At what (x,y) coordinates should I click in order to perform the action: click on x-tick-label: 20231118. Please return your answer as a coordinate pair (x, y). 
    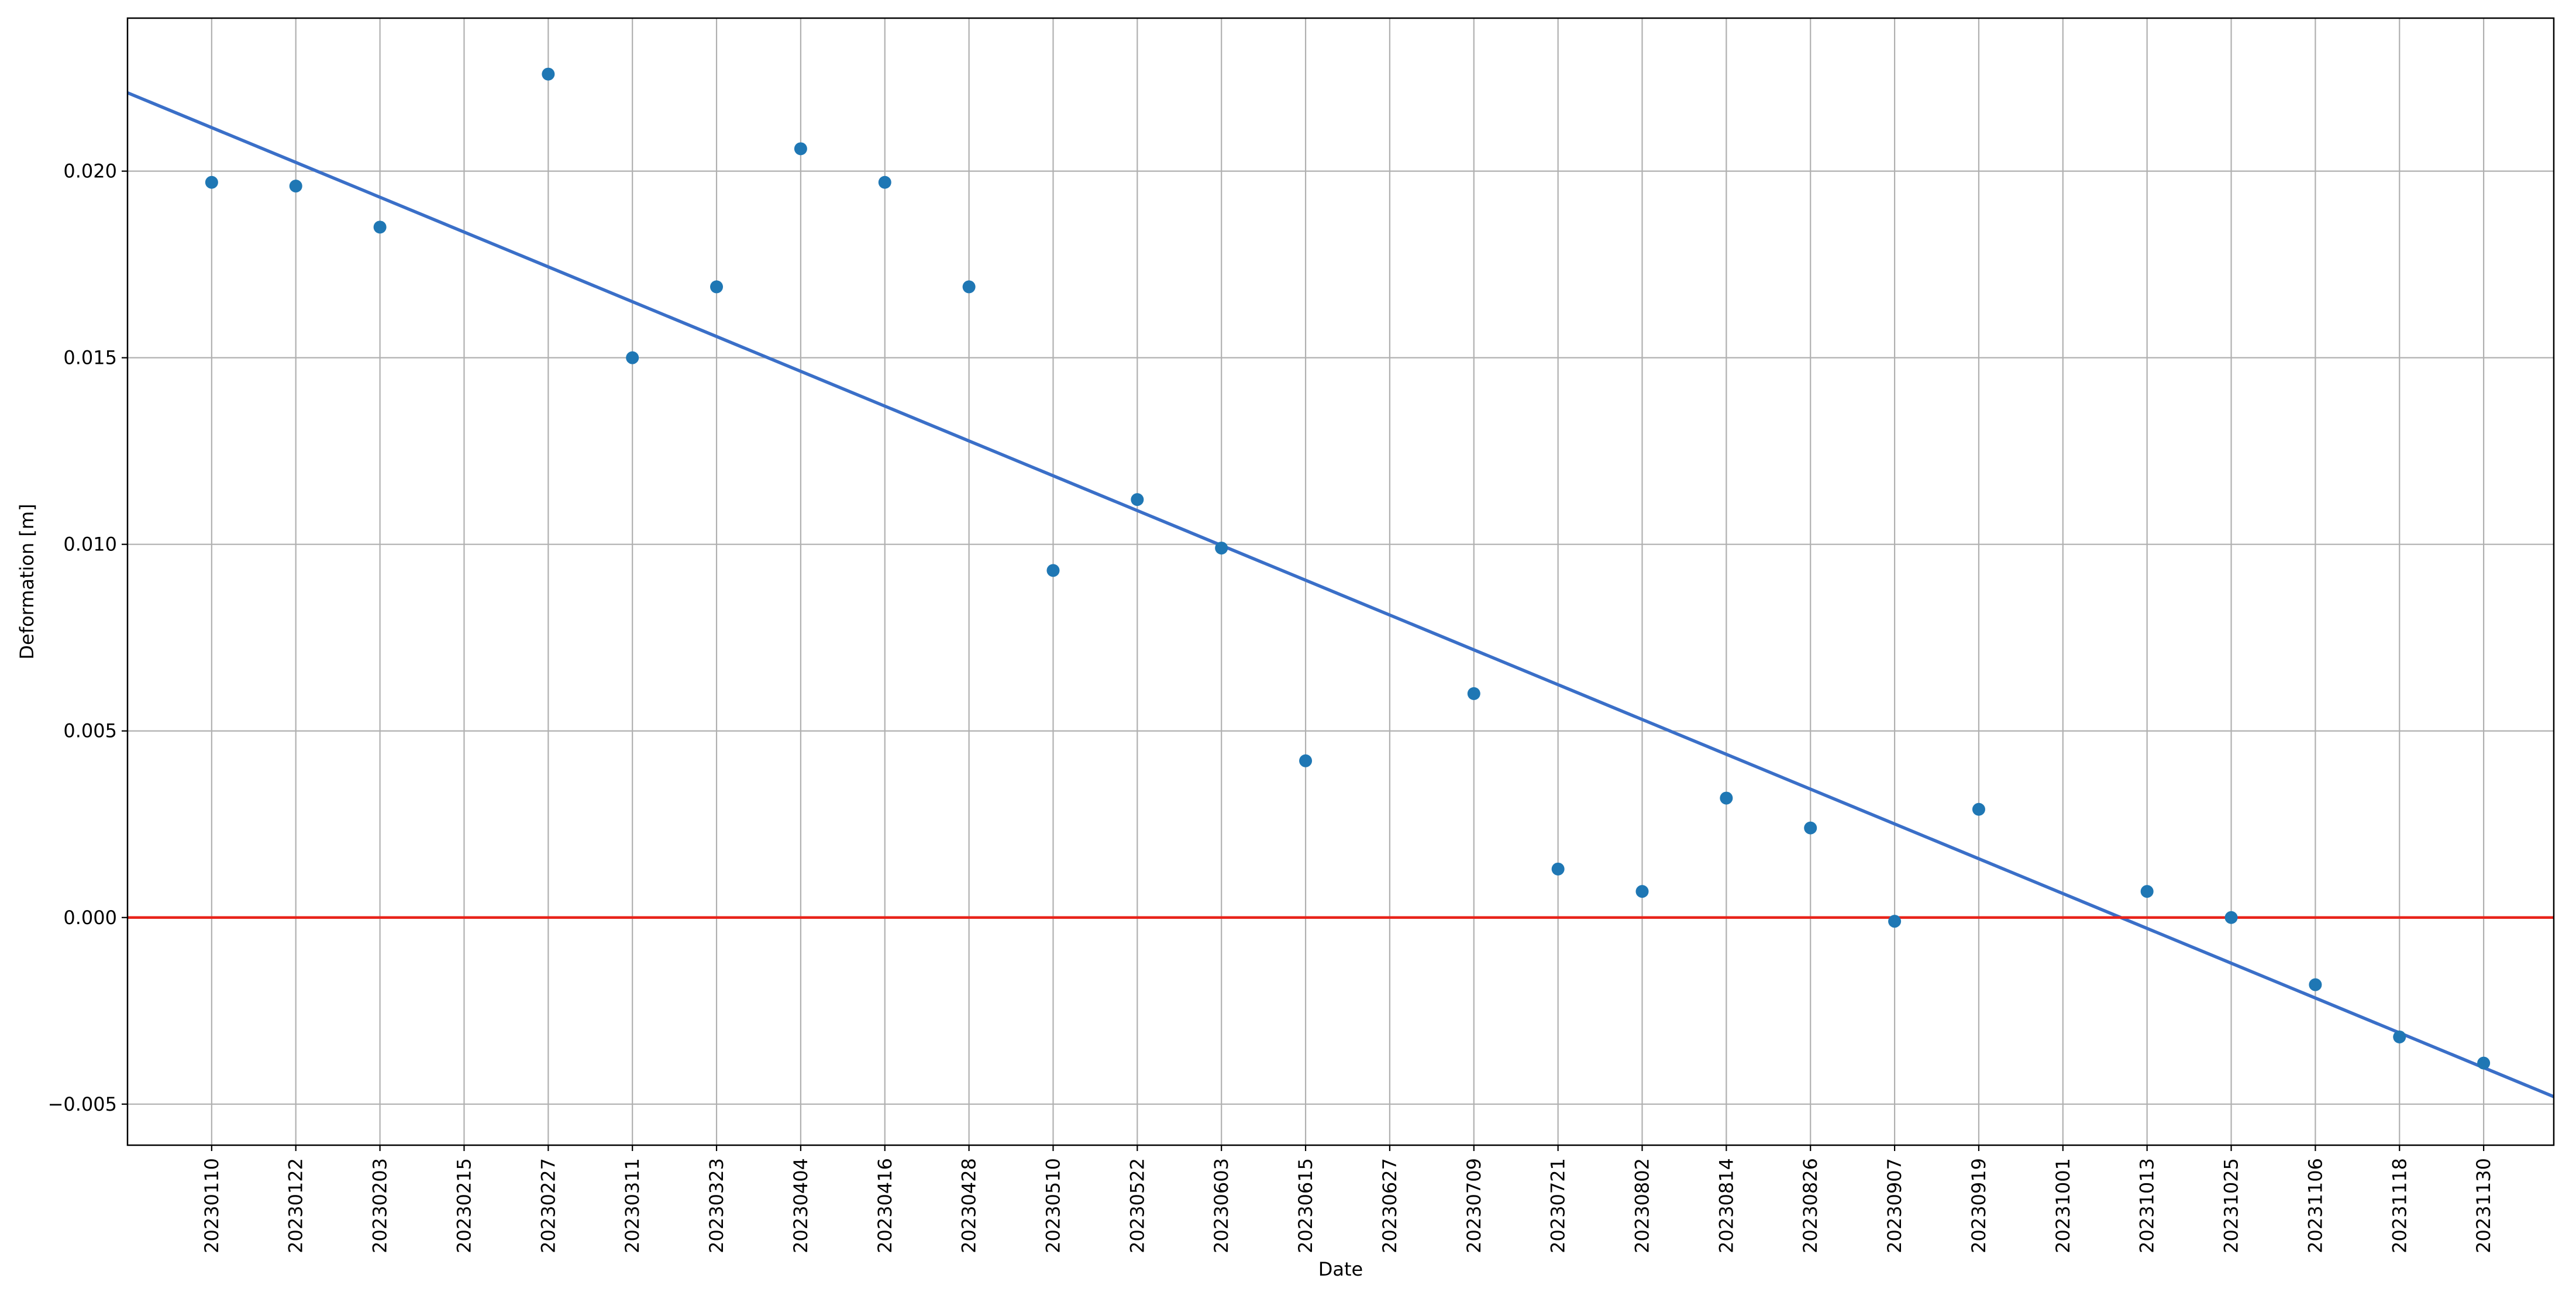
    Looking at the image, I should click on (2399, 1205).